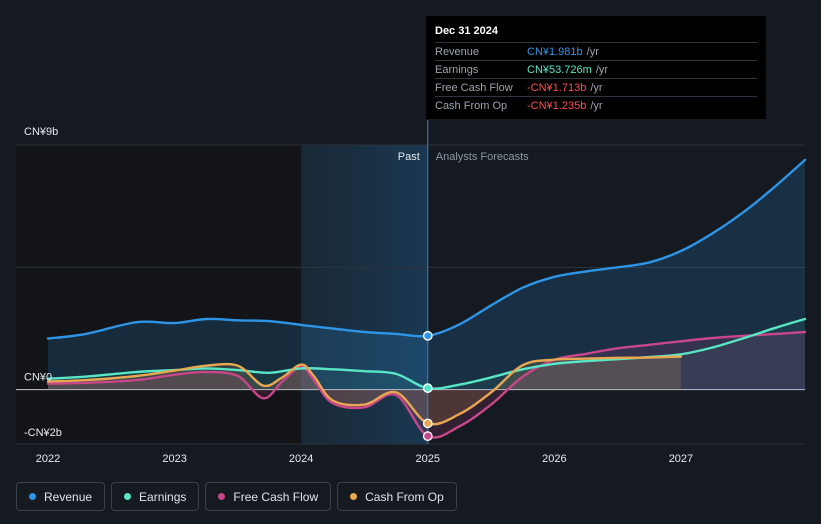 This screenshot has height=524, width=821. Describe the element at coordinates (427, 423) in the screenshot. I see `cash-from-op-marker` at that location.